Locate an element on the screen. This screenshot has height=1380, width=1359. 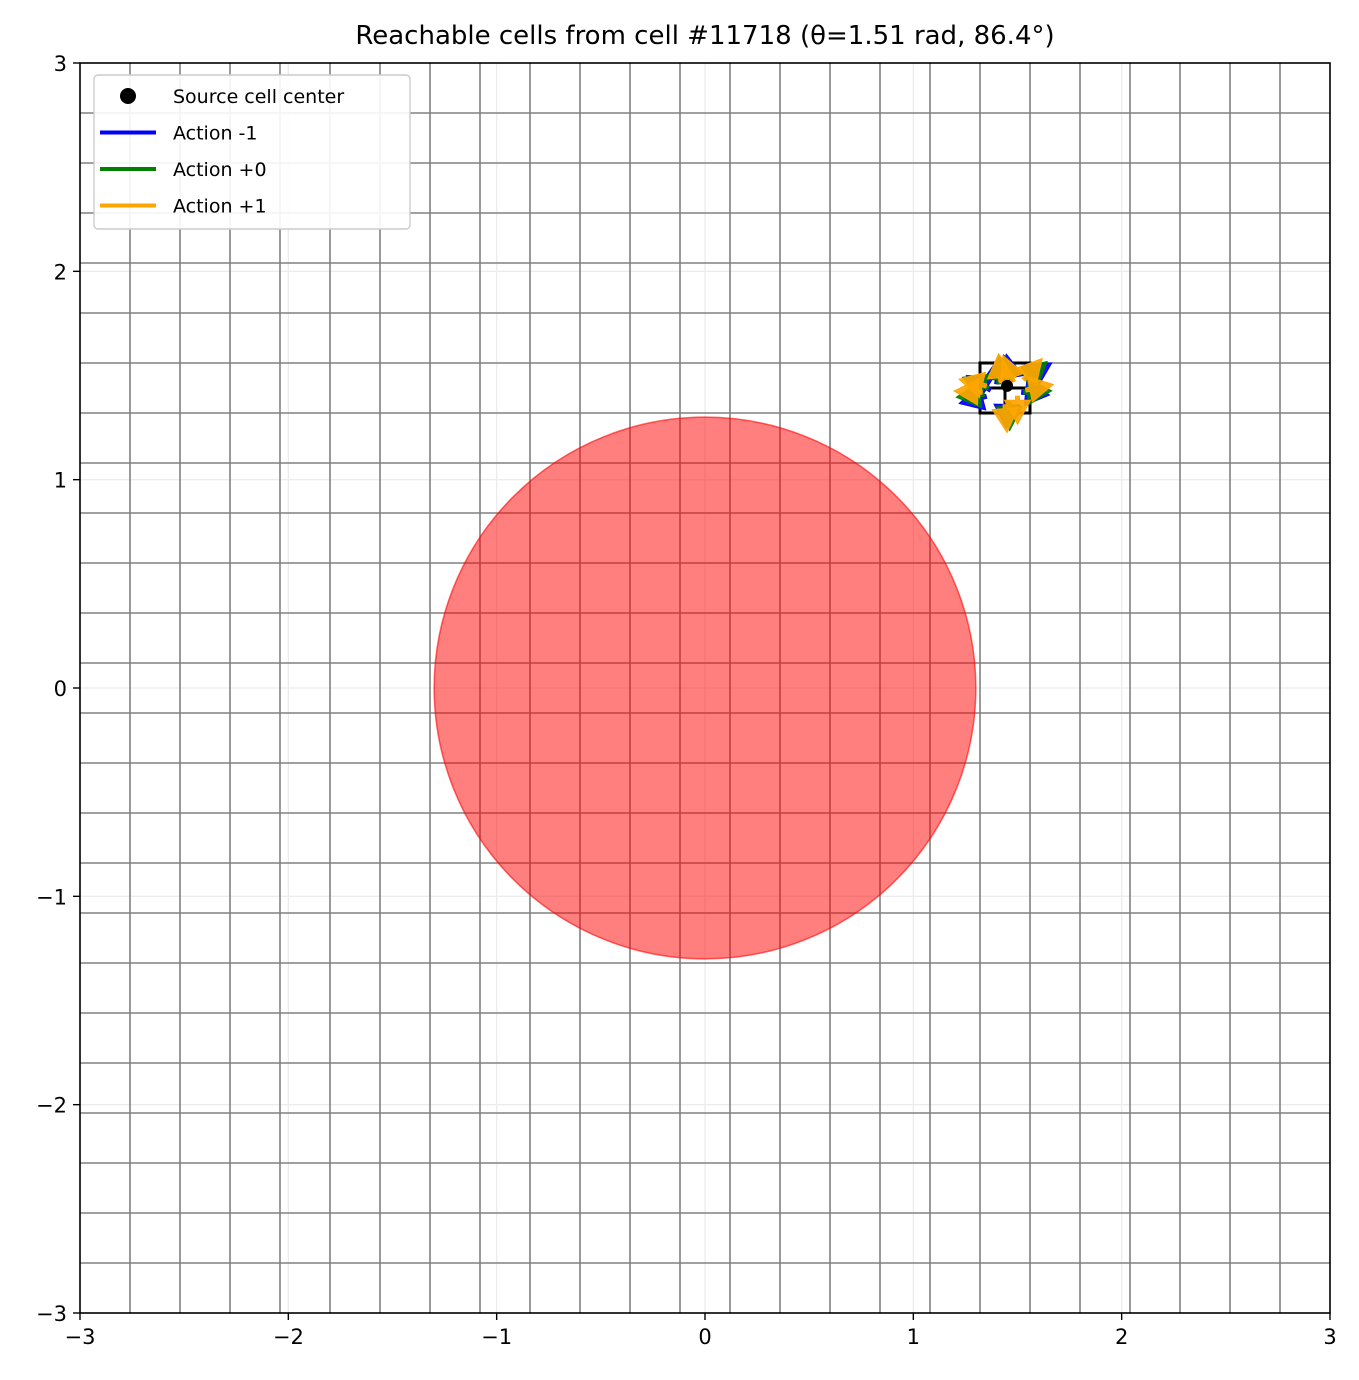
y-tick-label: 2 is located at coordinates (60, 272).